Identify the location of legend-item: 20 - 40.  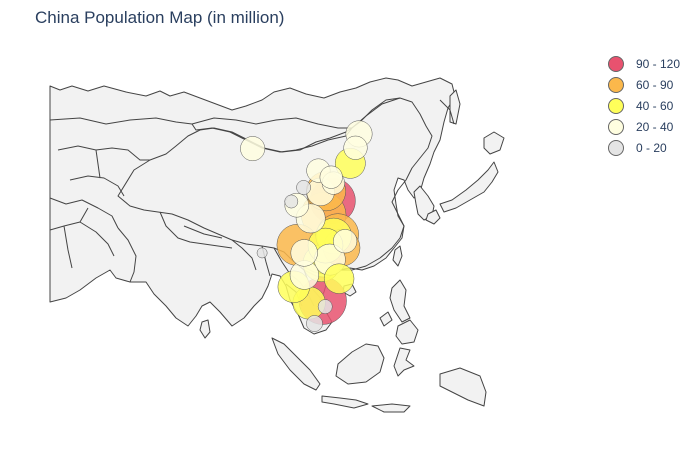
(644, 126).